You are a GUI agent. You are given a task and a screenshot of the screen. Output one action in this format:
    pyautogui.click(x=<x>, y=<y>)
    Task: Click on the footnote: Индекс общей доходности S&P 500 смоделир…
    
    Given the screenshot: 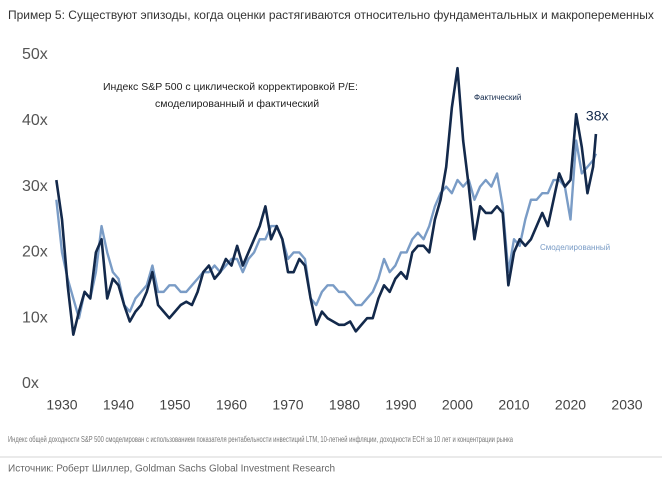 What is the action you would take?
    pyautogui.click(x=260, y=439)
    